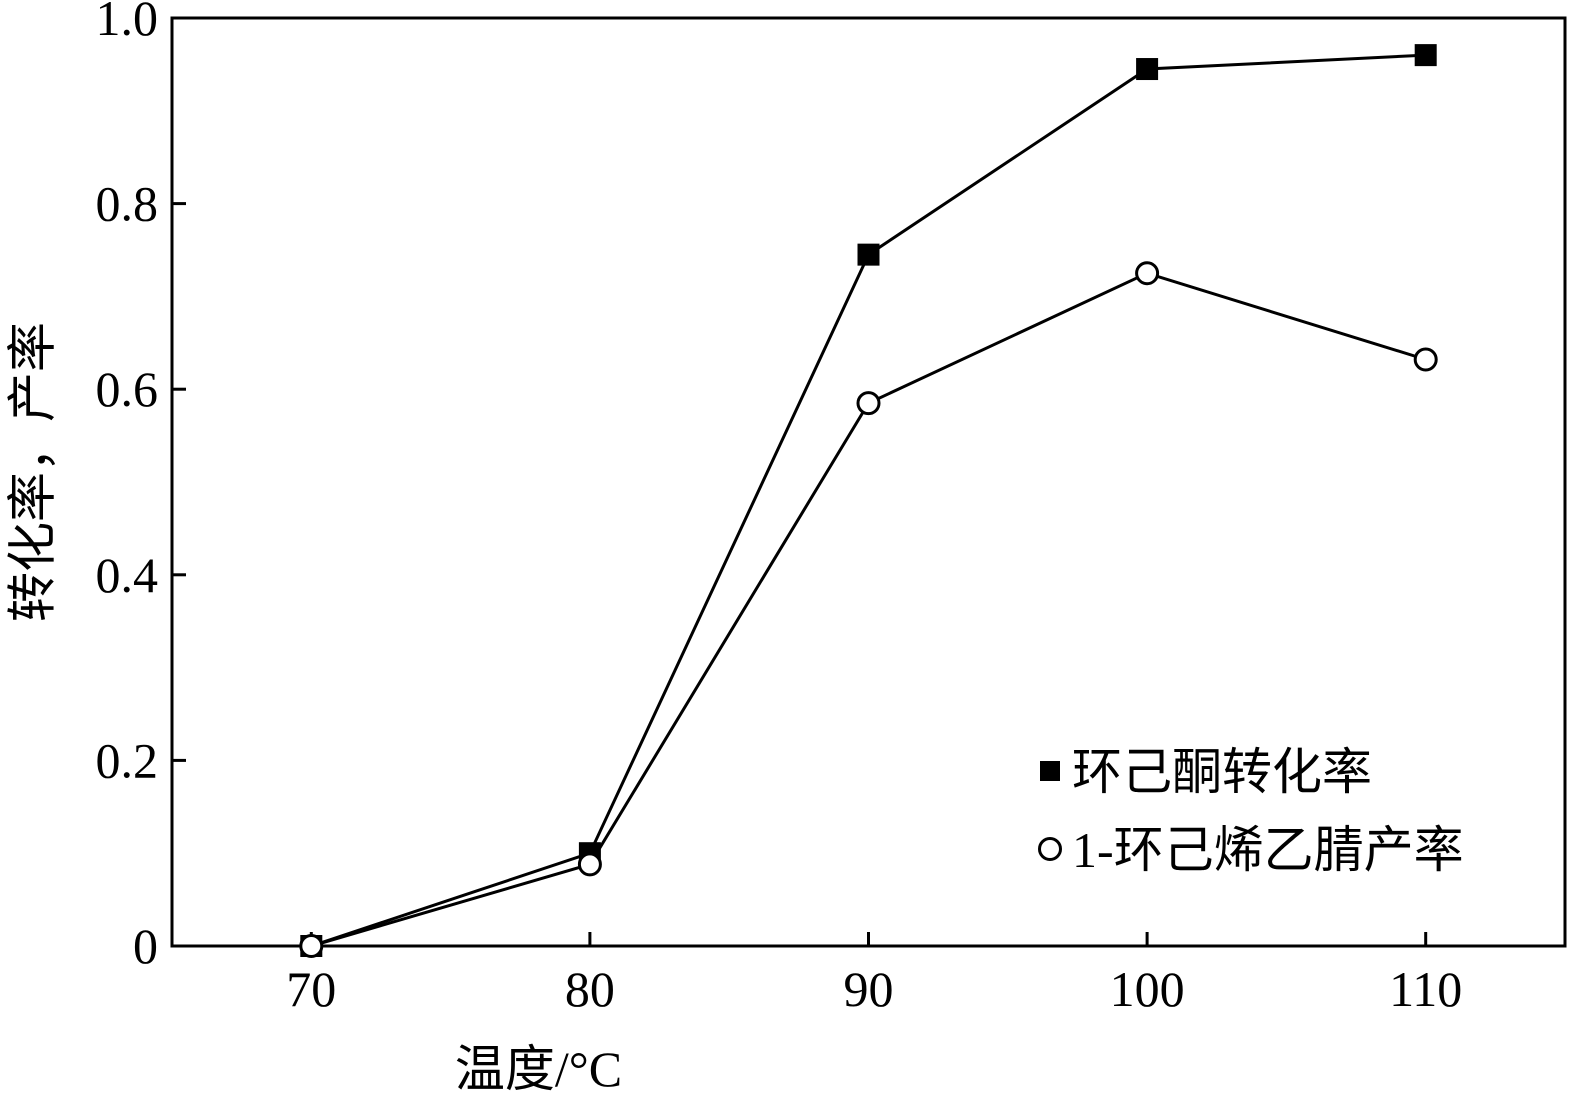 The height and width of the screenshot is (1109, 1589). Describe the element at coordinates (1050, 771) in the screenshot. I see `legend-marker-square` at that location.